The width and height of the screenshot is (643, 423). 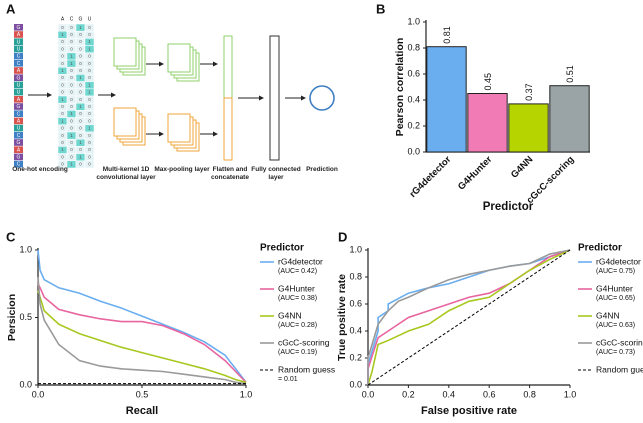 What do you see at coordinates (614, 288) in the screenshot?
I see `legend-name: G4Hunter` at bounding box center [614, 288].